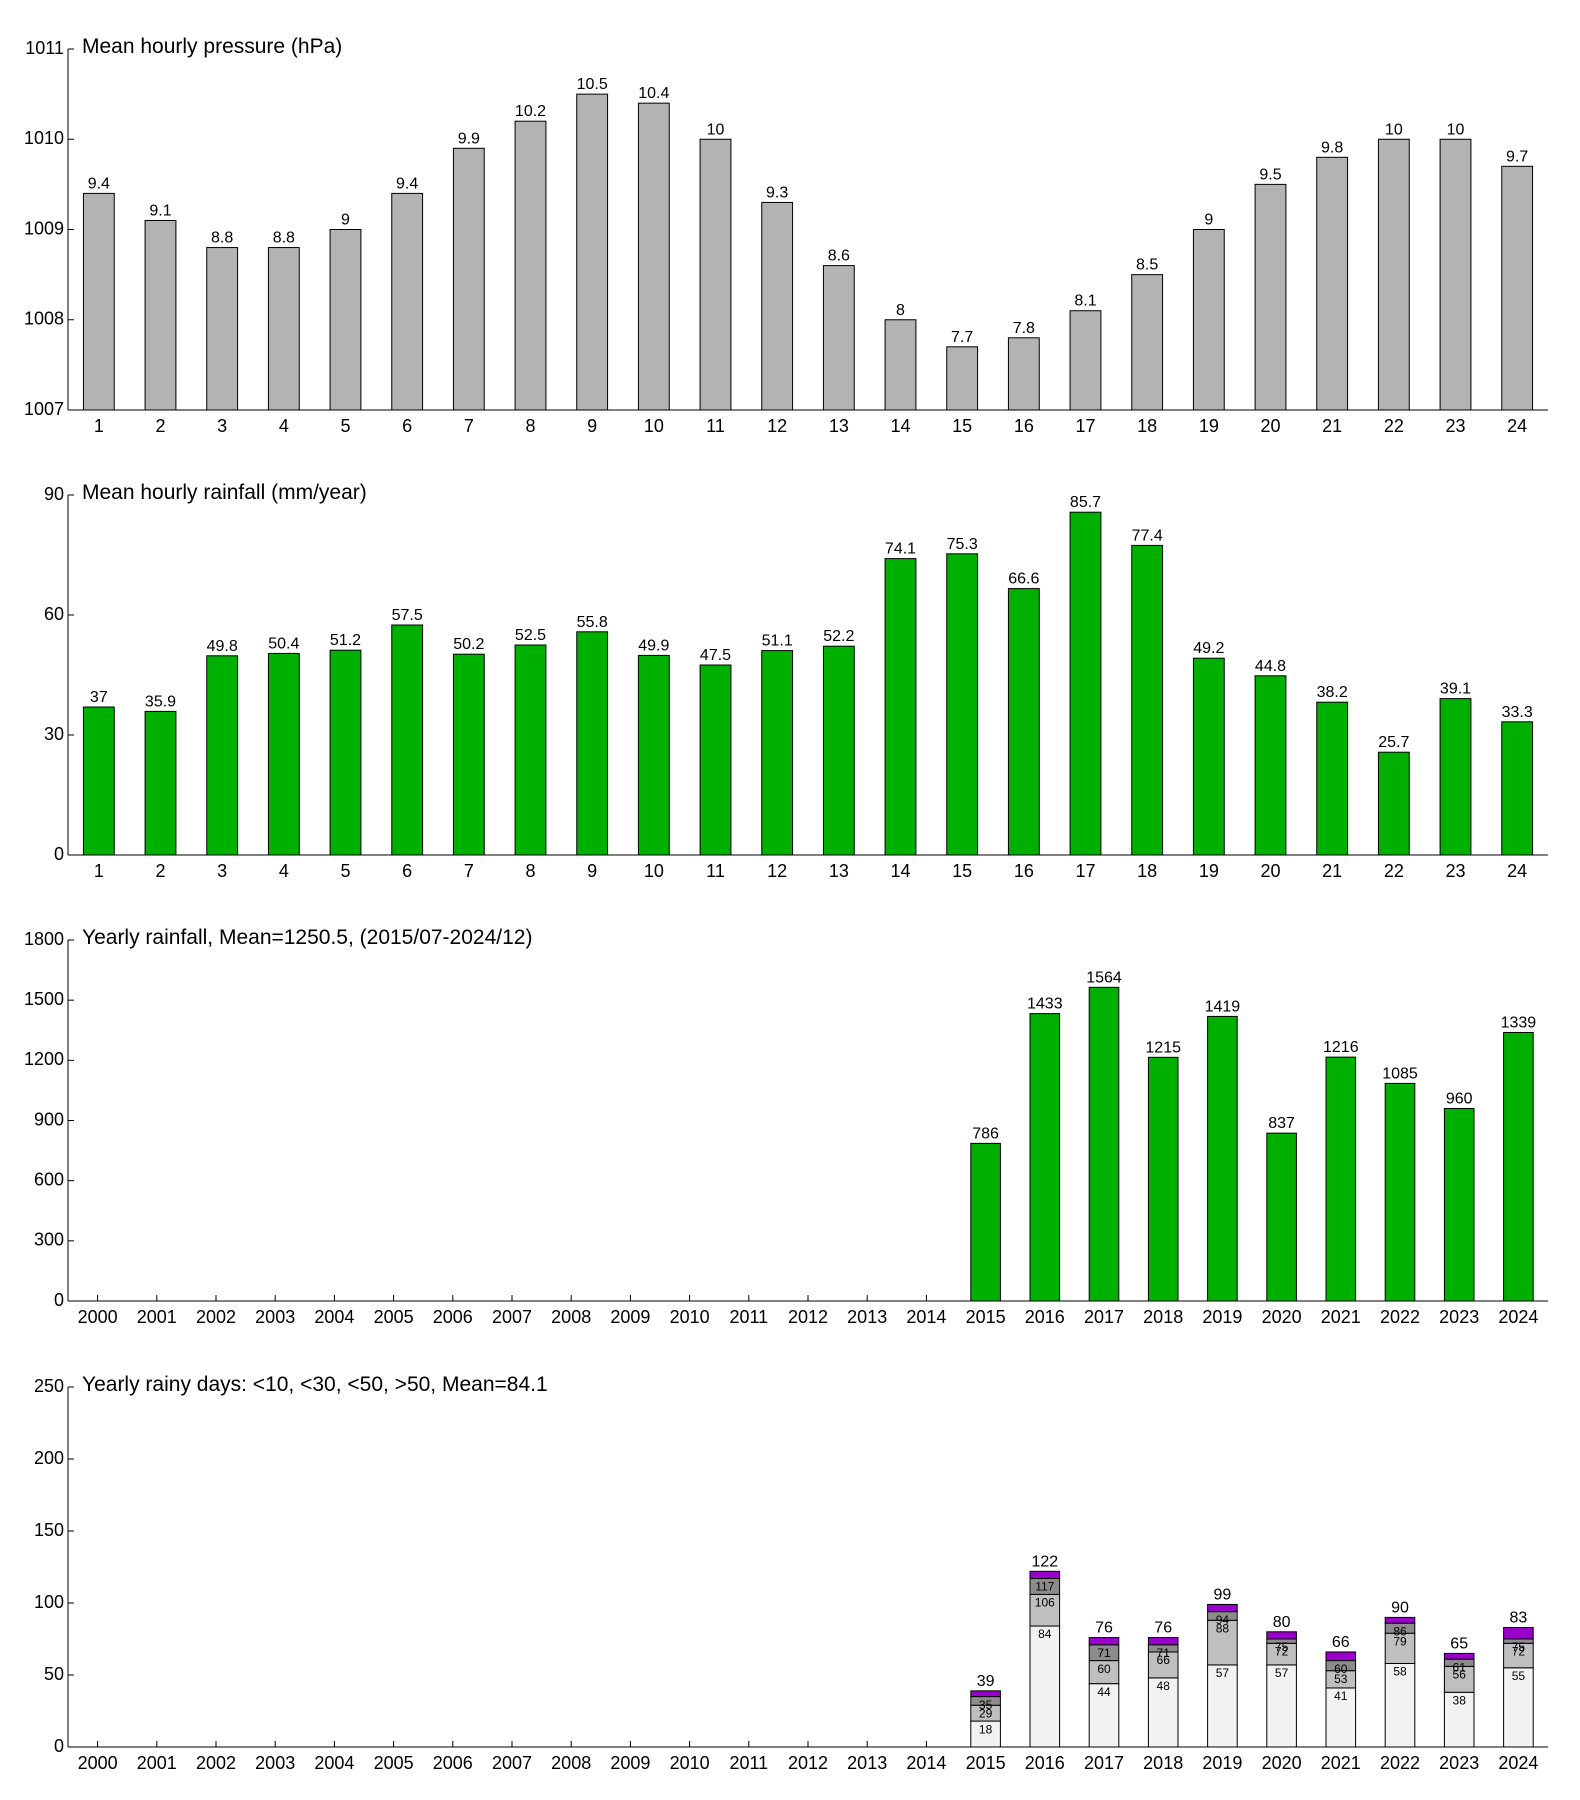 The width and height of the screenshot is (1580, 1800). Describe the element at coordinates (44, 999) in the screenshot. I see `y-tick-label: 1500` at that location.